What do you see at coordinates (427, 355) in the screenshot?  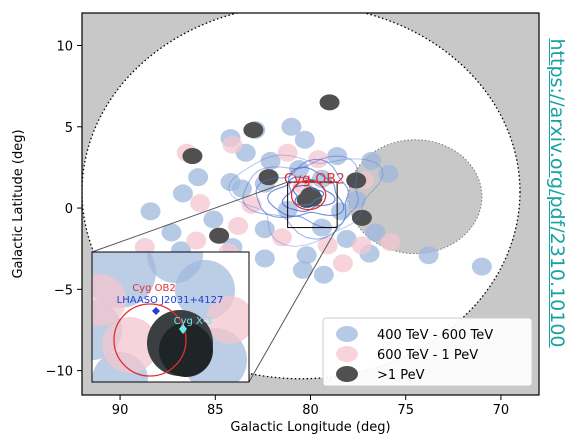 I see `legend-label-1: 600 TeV - 1 PeV` at bounding box center [427, 355].